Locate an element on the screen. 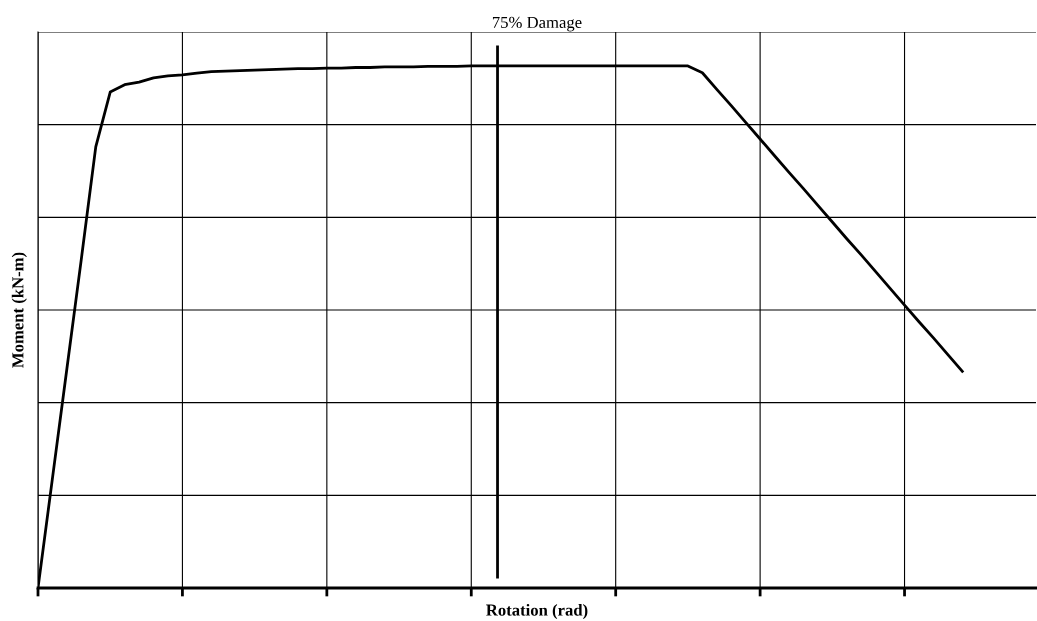 The image size is (1037, 621). chart-title: 75% Damage is located at coordinates (537, 24).